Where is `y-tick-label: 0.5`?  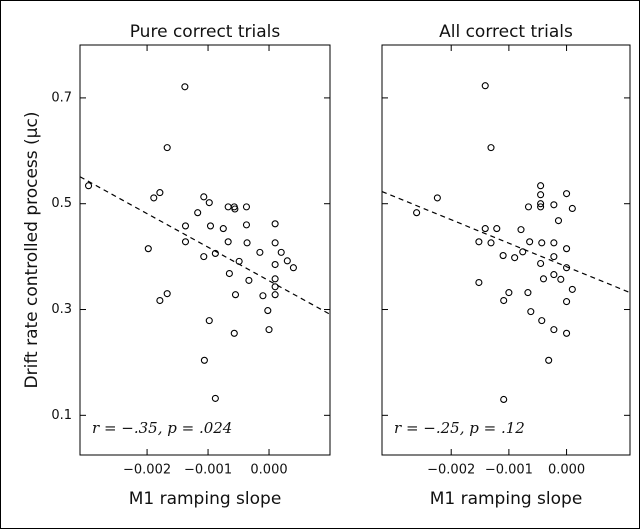
y-tick-label: 0.5 is located at coordinates (61, 203).